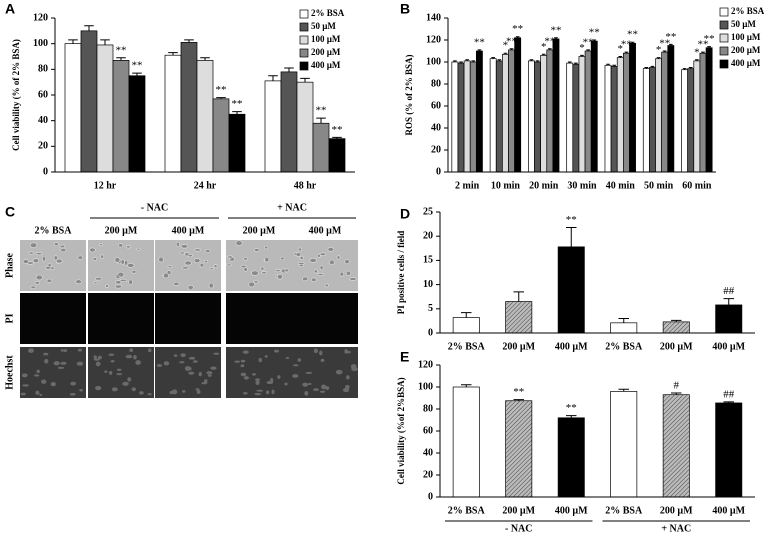 This screenshot has width=764, height=533. Describe the element at coordinates (326, 39) in the screenshot. I see `legend-label: 100 µM` at that location.